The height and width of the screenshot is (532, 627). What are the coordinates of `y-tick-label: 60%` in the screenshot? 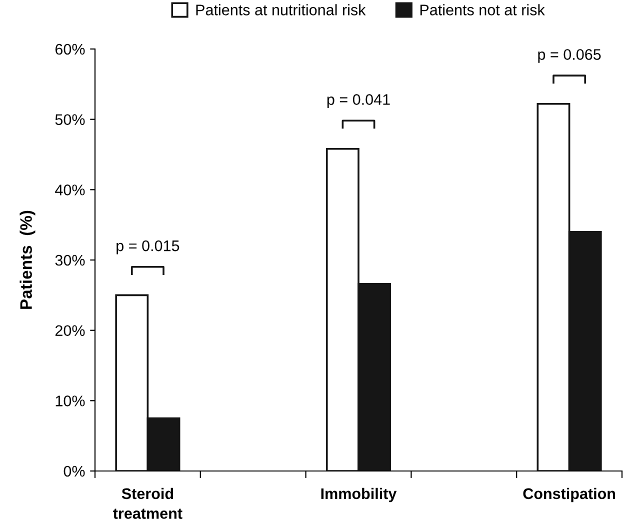 It's located at (70, 49).